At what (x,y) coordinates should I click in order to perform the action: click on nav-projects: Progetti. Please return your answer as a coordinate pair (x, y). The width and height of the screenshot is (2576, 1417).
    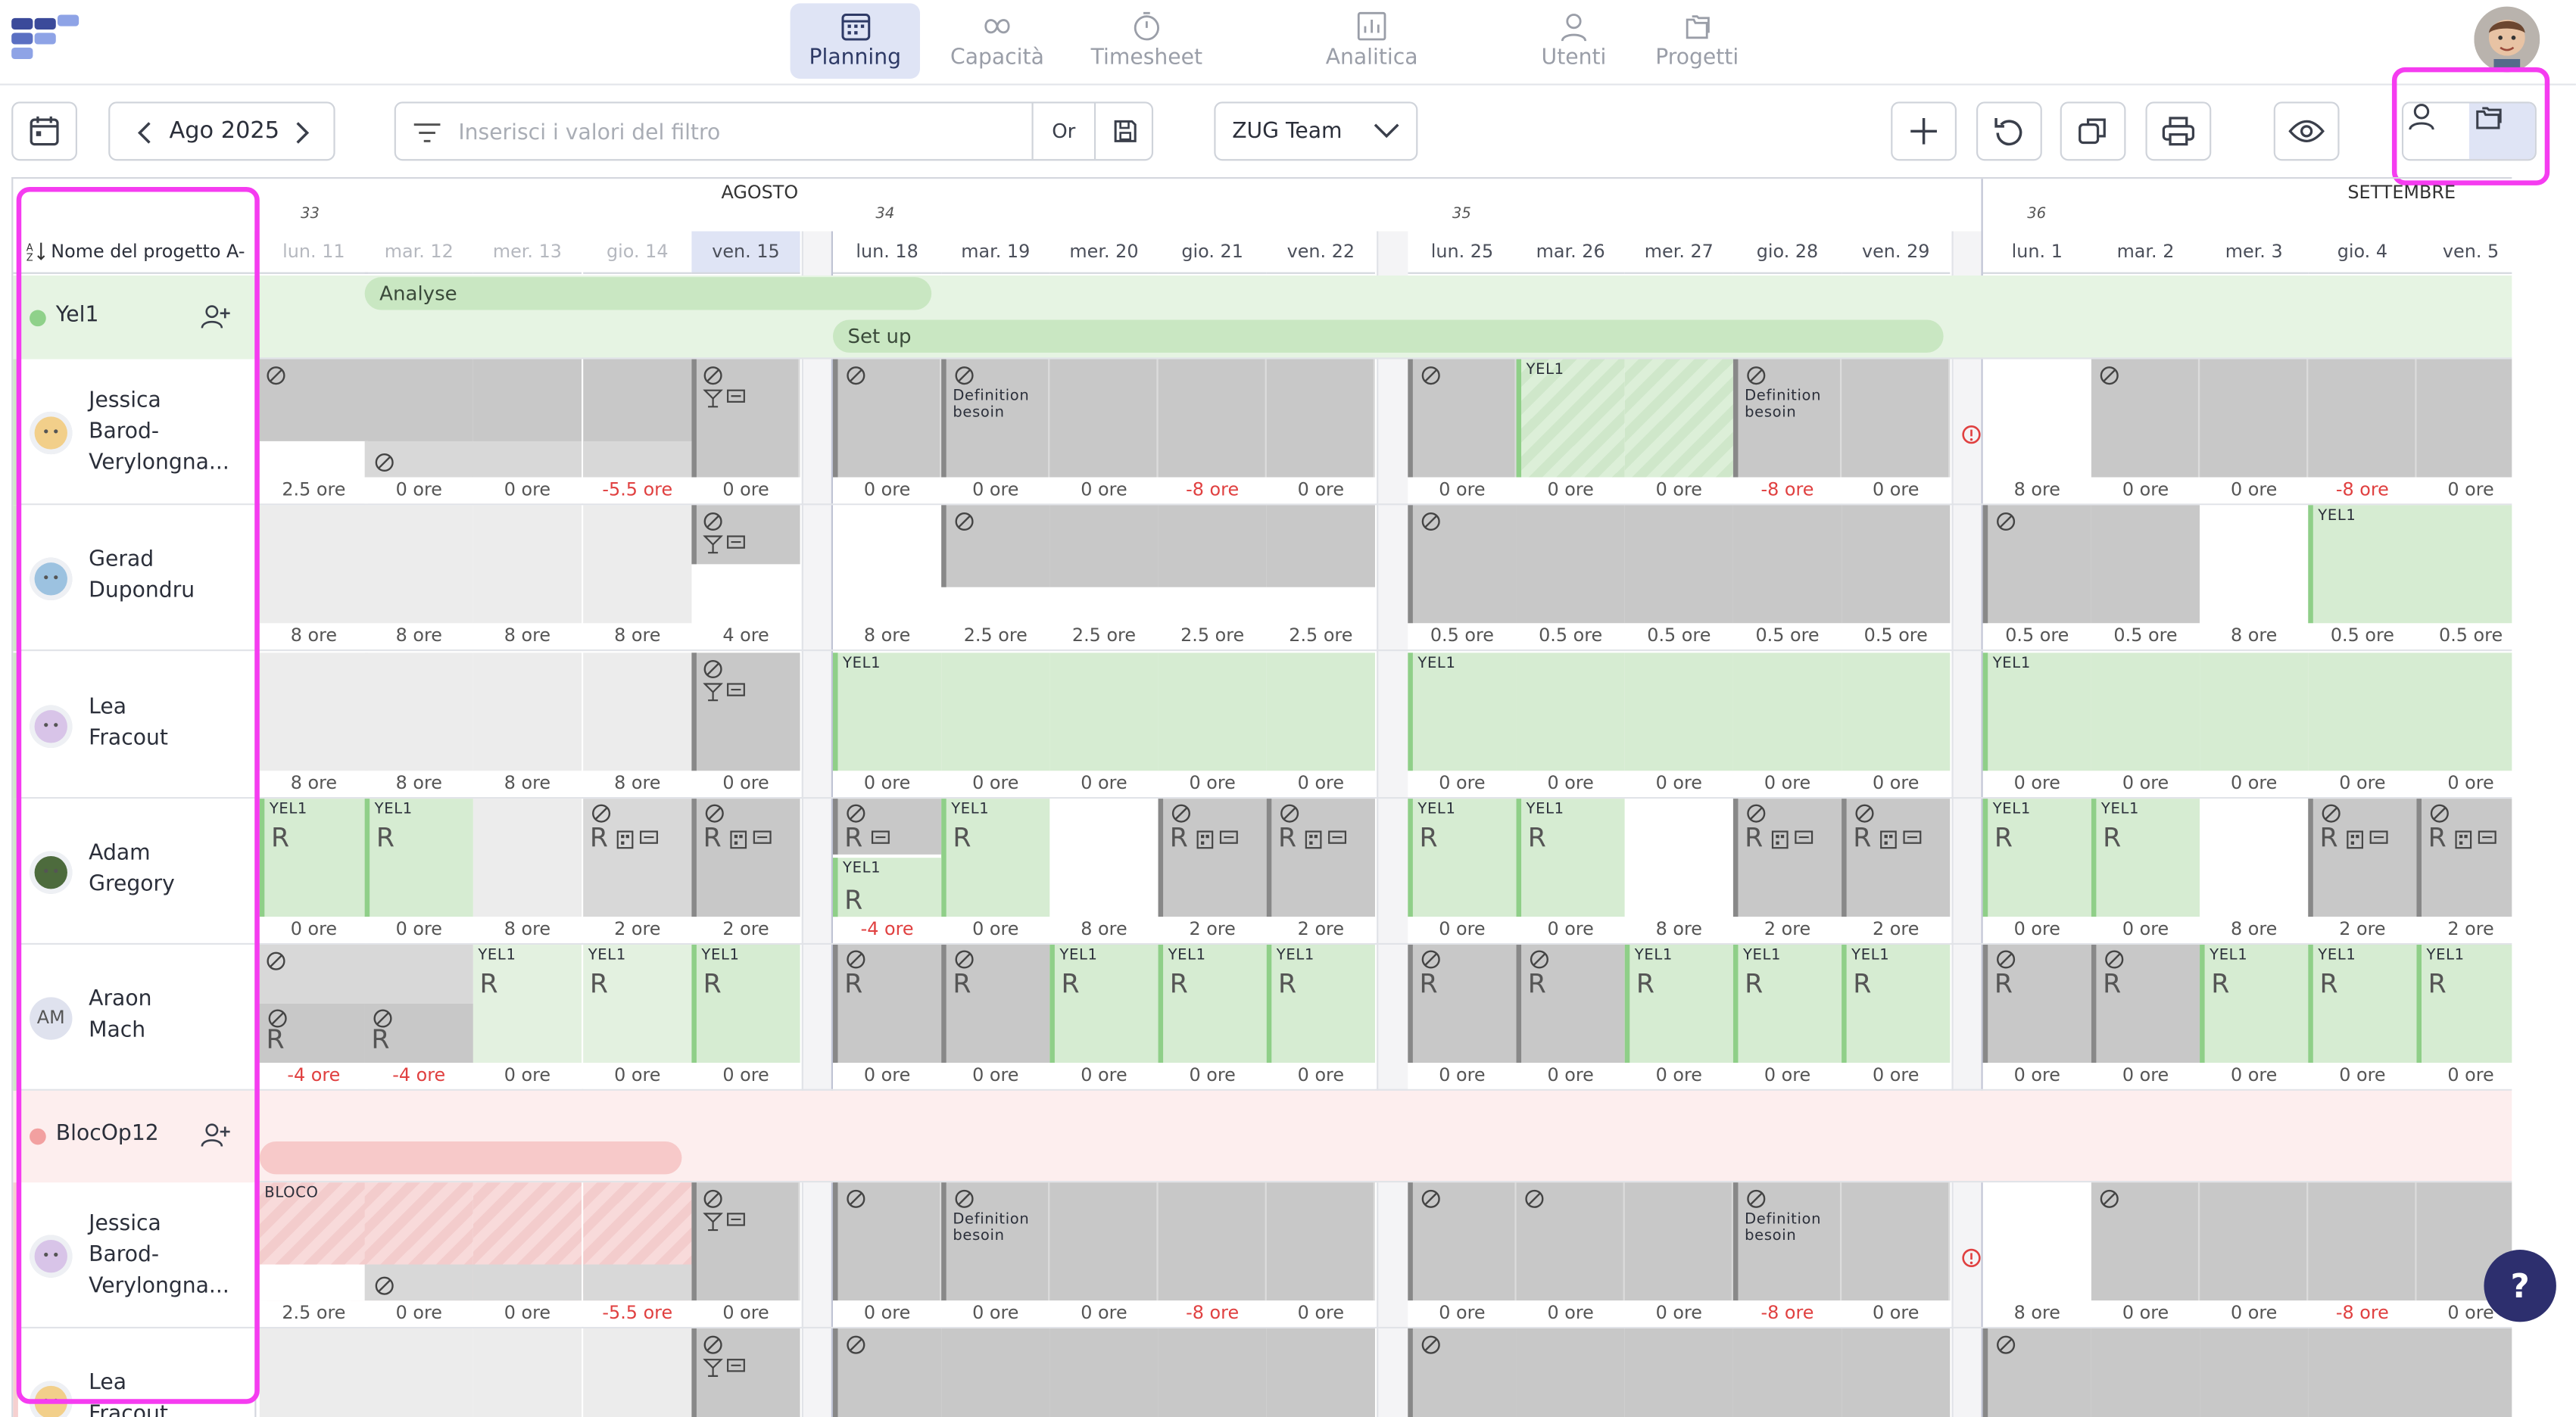
    Looking at the image, I should click on (1697, 41).